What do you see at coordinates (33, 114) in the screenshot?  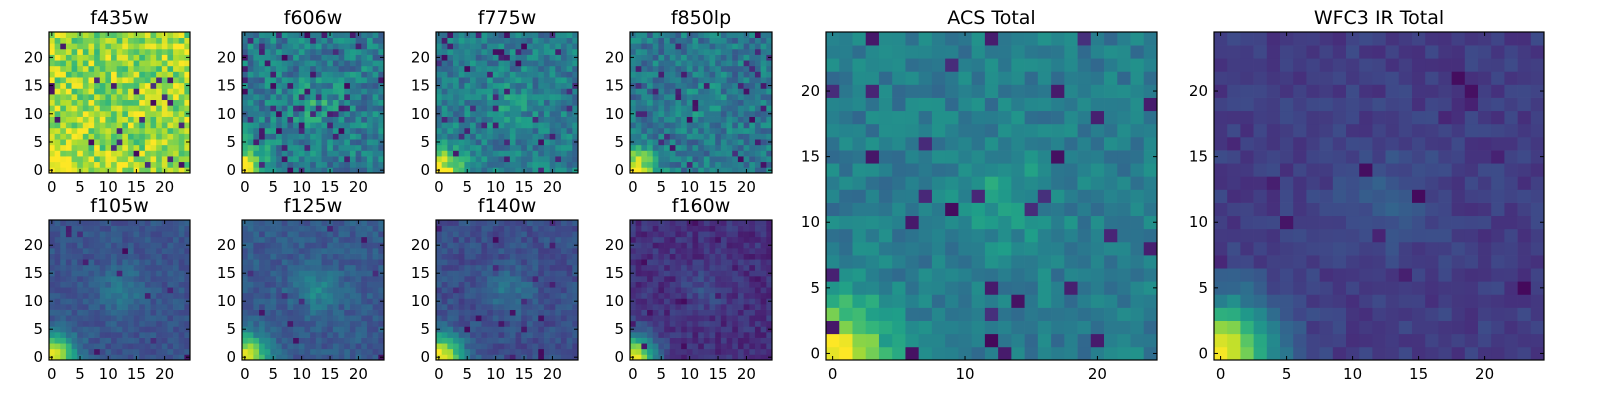 I see `y-tick-label: 10` at bounding box center [33, 114].